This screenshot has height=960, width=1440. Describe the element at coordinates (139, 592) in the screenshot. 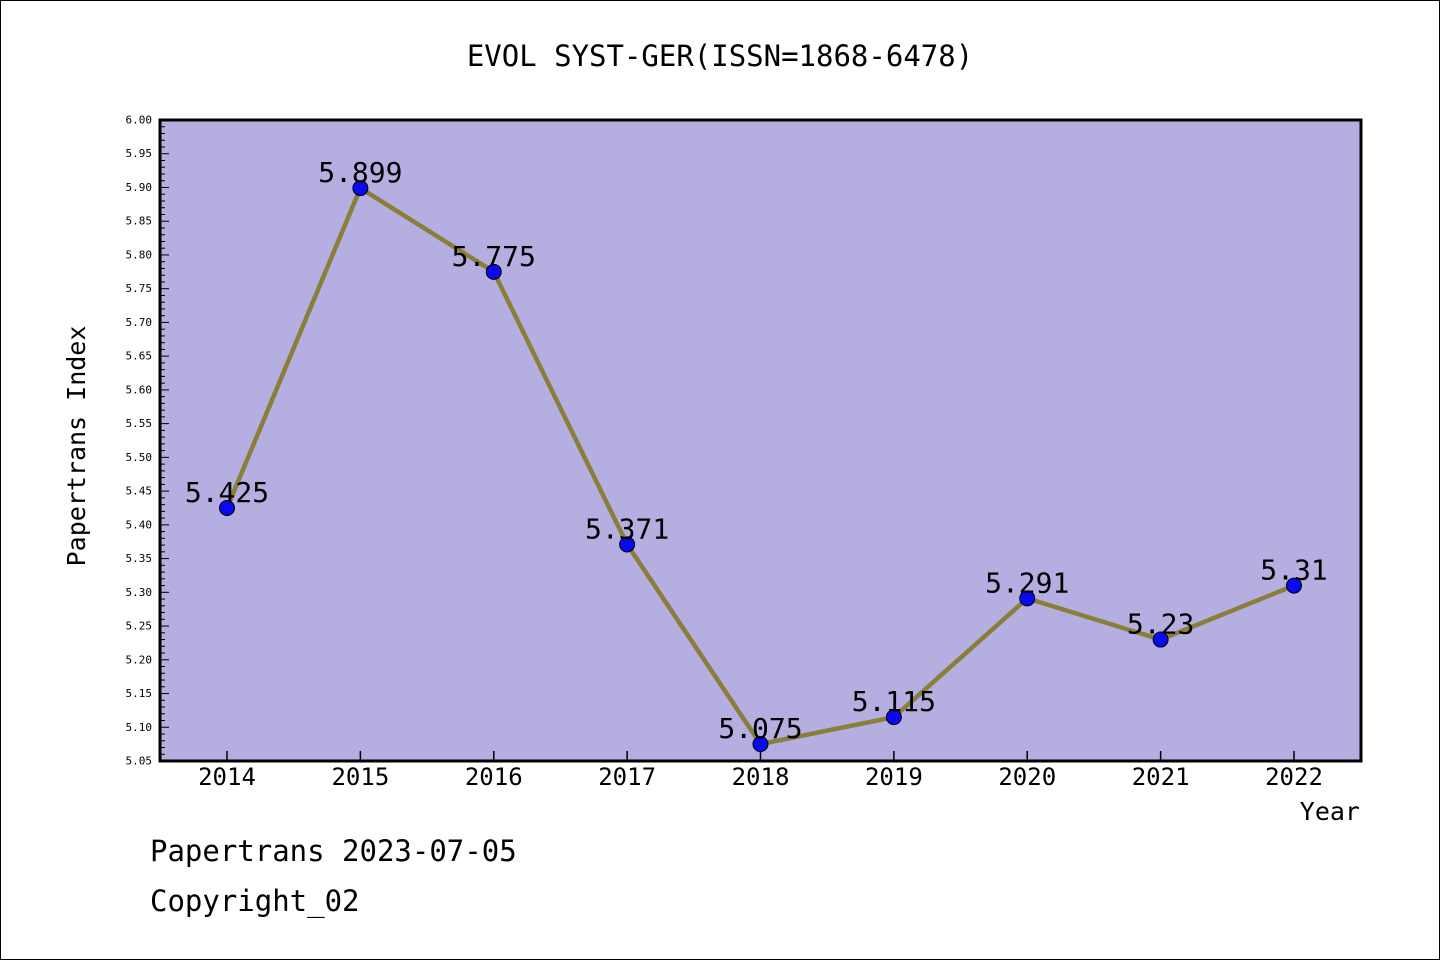

I see `y-tick-label: 5.30` at that location.